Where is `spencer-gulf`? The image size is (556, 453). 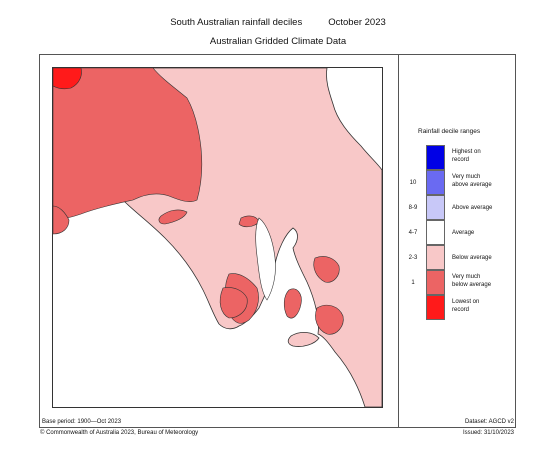 spencer-gulf is located at coordinates (265, 259).